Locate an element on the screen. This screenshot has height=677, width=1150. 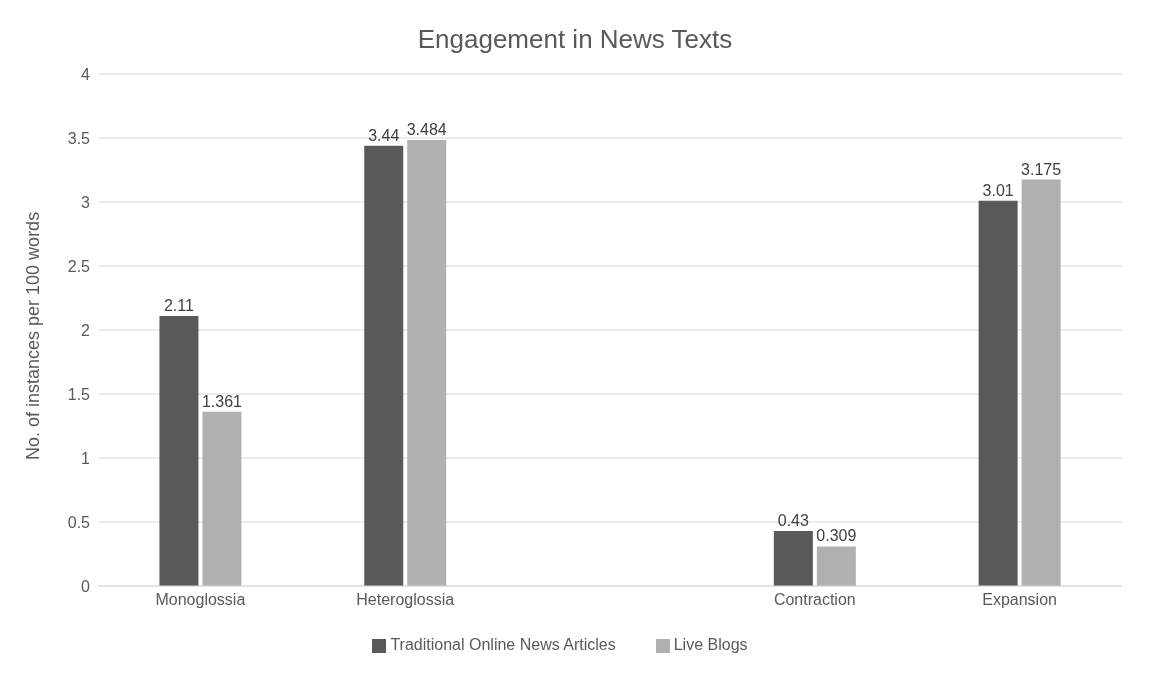
x-tick-label: Expansion is located at coordinates (1019, 600).